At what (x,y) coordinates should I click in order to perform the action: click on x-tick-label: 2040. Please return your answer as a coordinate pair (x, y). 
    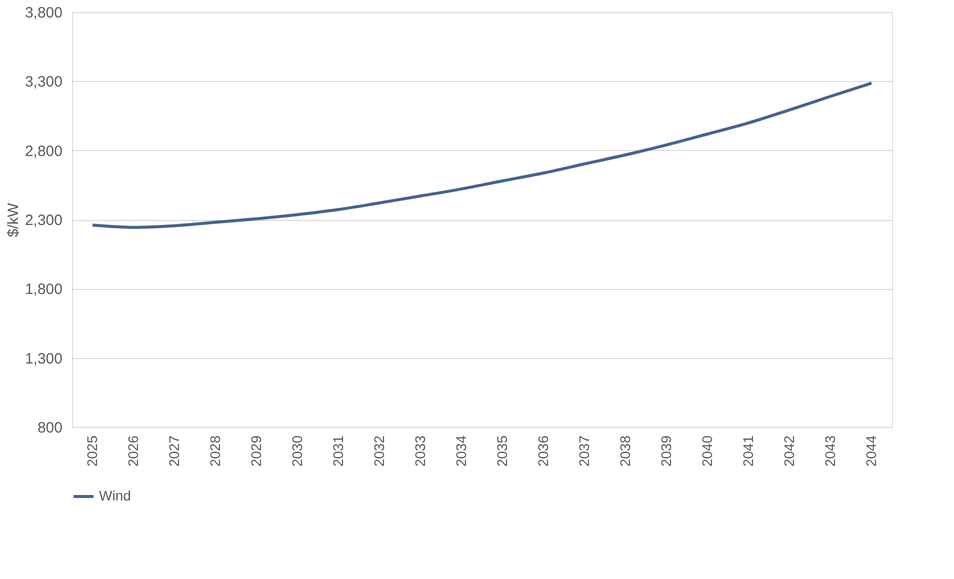
    Looking at the image, I should click on (707, 451).